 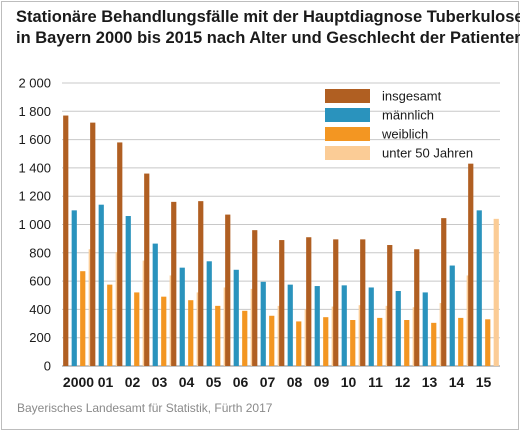 What do you see at coordinates (430, 382) in the screenshot?
I see `x-tick-label: 13` at bounding box center [430, 382].